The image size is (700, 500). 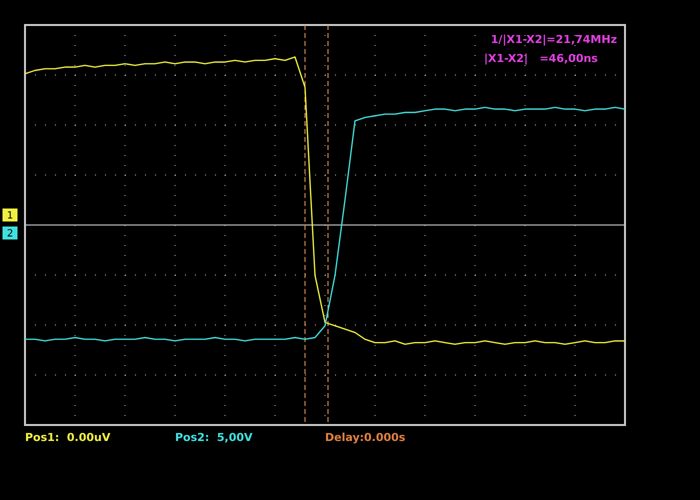 What do you see at coordinates (214, 437) in the screenshot?
I see `text: Pos2: 5,00V` at bounding box center [214, 437].